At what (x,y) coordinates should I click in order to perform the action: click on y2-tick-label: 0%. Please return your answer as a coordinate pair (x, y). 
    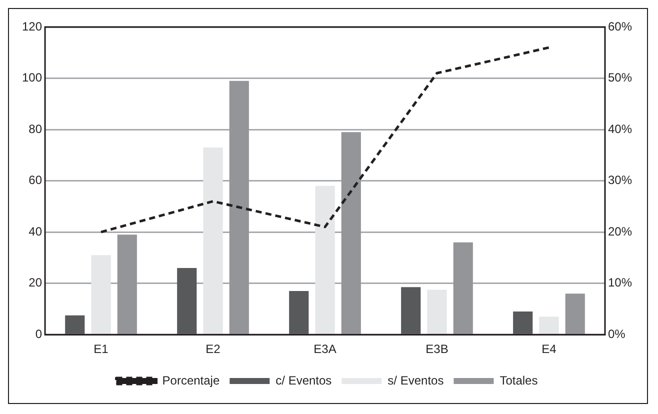
    Looking at the image, I should click on (617, 333).